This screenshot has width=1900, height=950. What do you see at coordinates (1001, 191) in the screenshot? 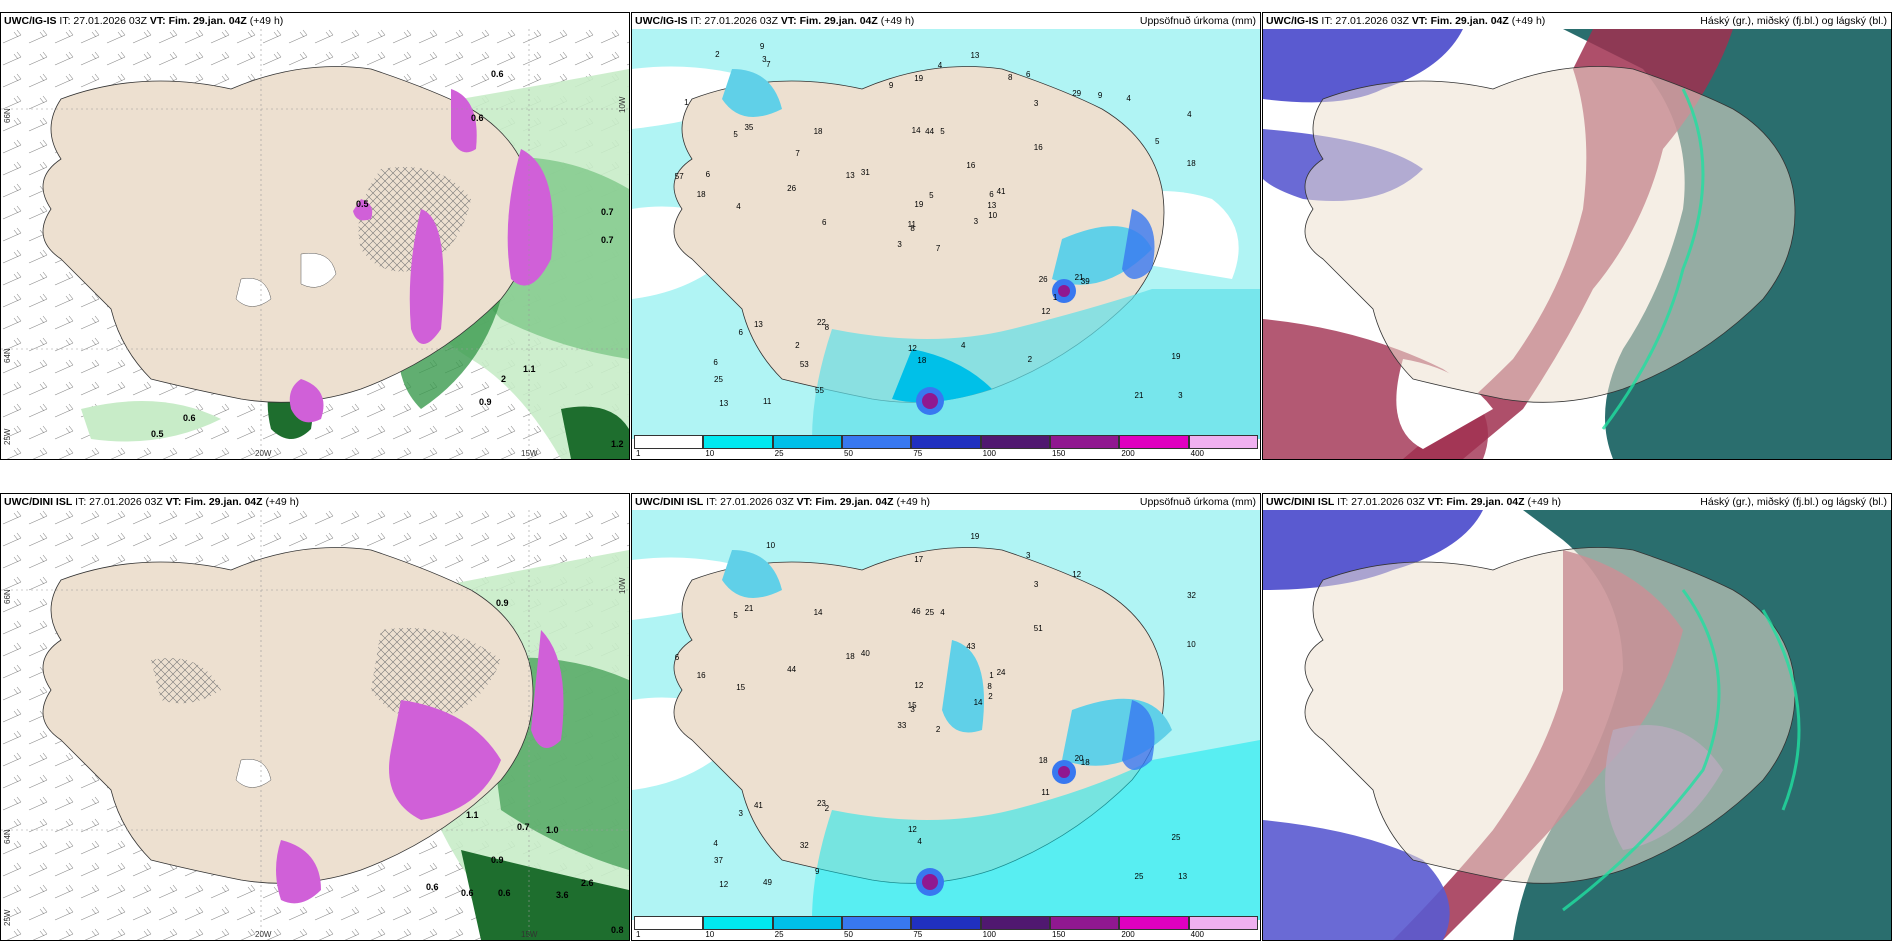
I see `precip-value: 41` at bounding box center [1001, 191].